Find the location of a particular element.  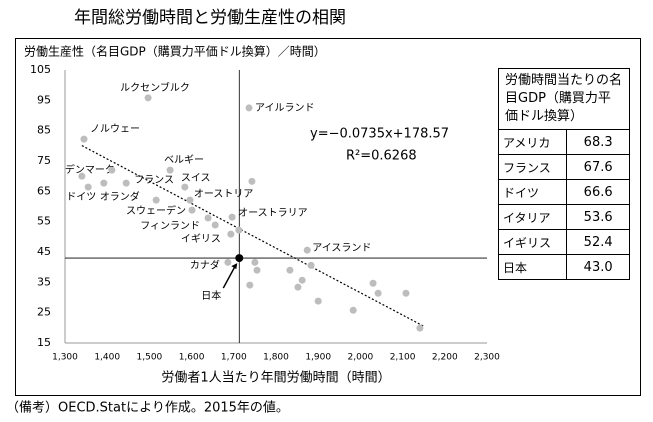

y-tick-label: 45 is located at coordinates (44, 251).